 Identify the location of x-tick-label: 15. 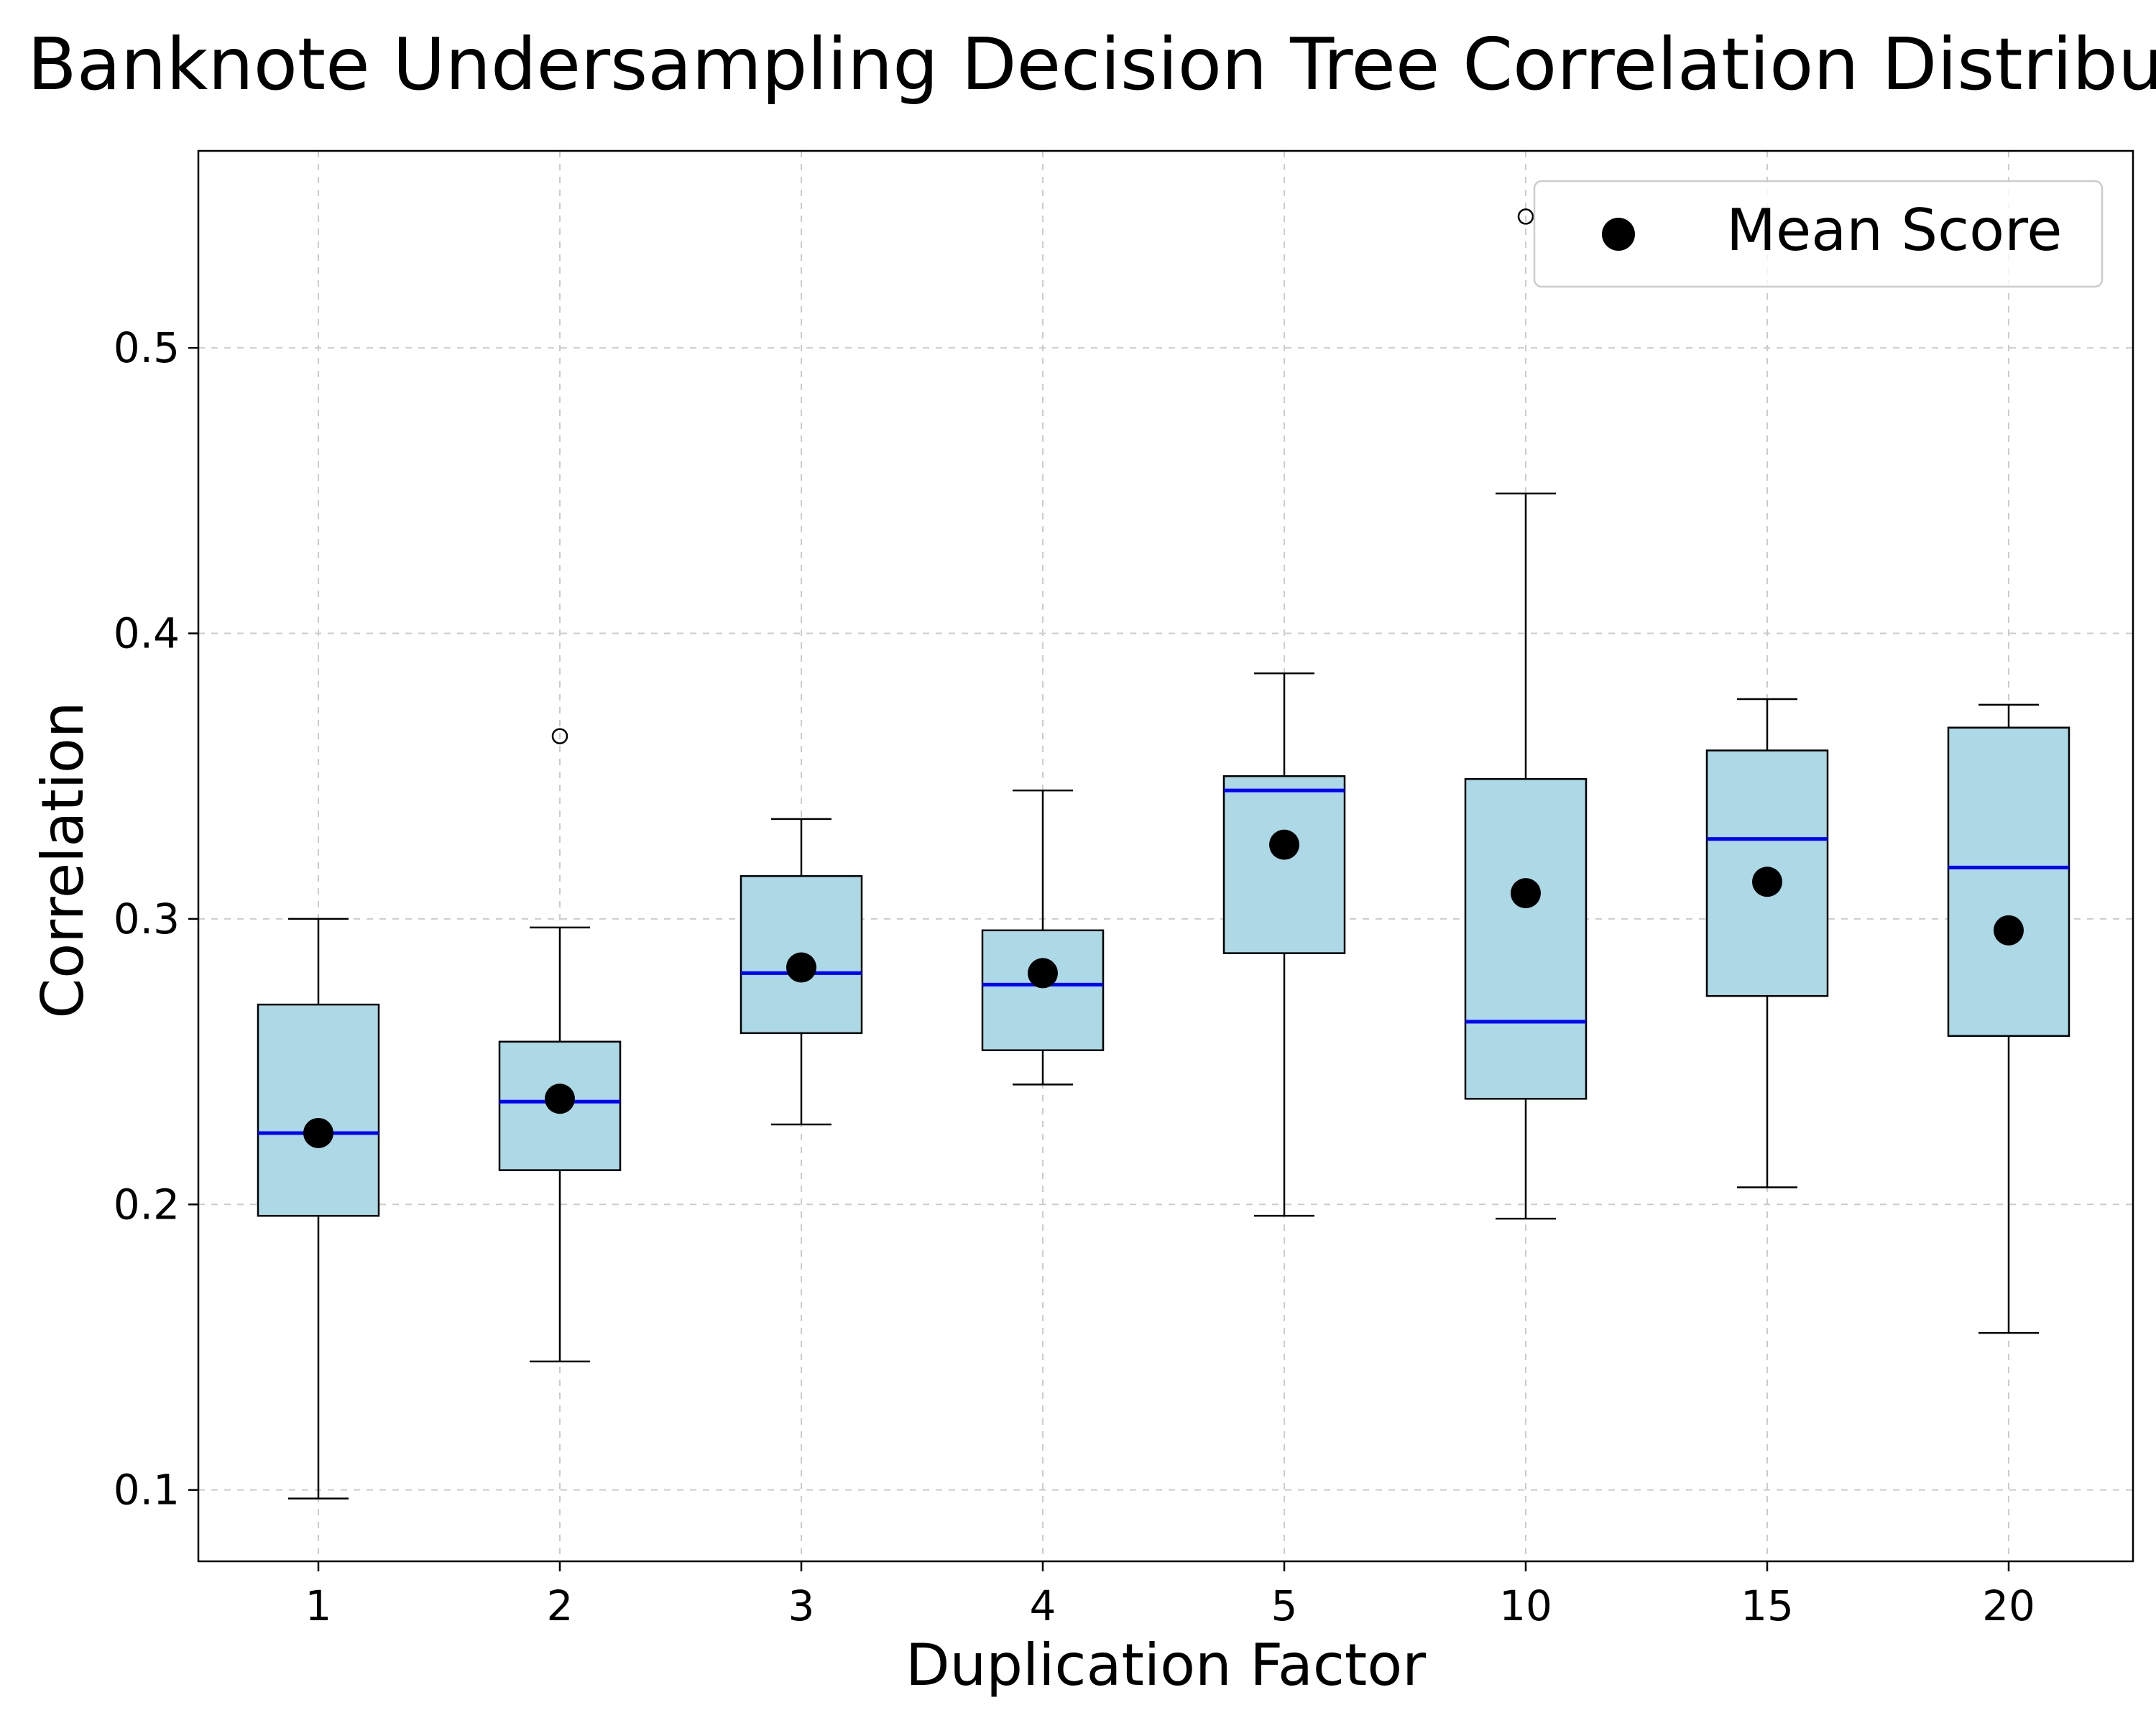
(1767, 1605).